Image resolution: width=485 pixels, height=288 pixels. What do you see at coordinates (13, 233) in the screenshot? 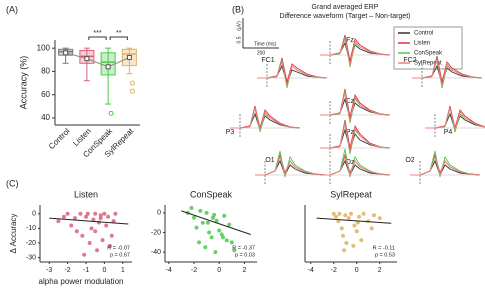
I see `y-axis-label: Δ Accuracy` at bounding box center [13, 233].